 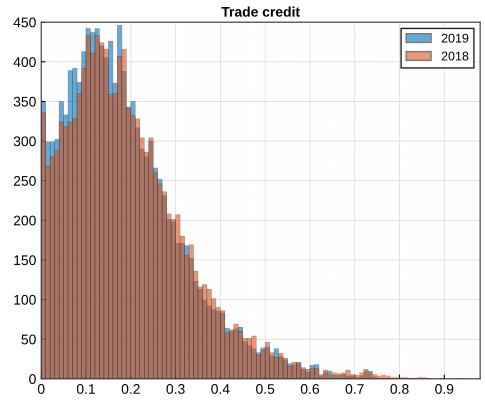 I want to click on legend-label: 2019, so click(x=455, y=38).